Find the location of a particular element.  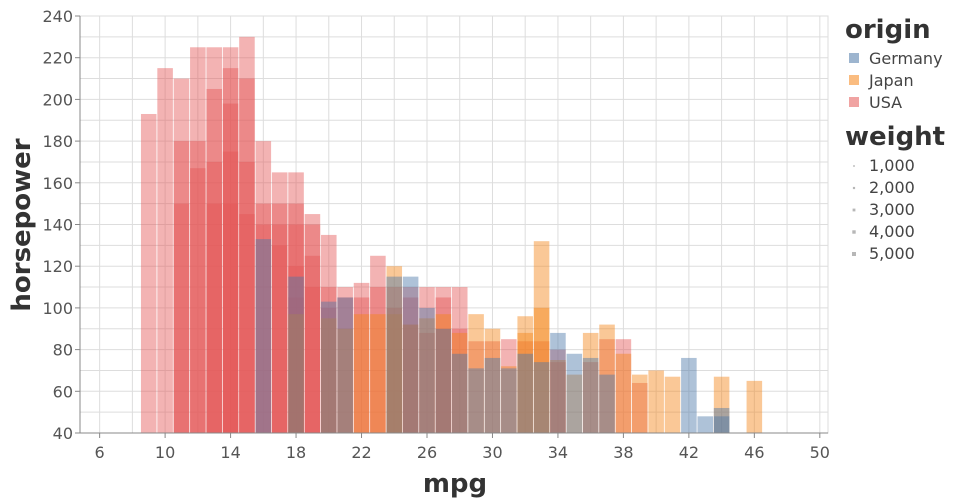

legend-label: Japan is located at coordinates (891, 80).